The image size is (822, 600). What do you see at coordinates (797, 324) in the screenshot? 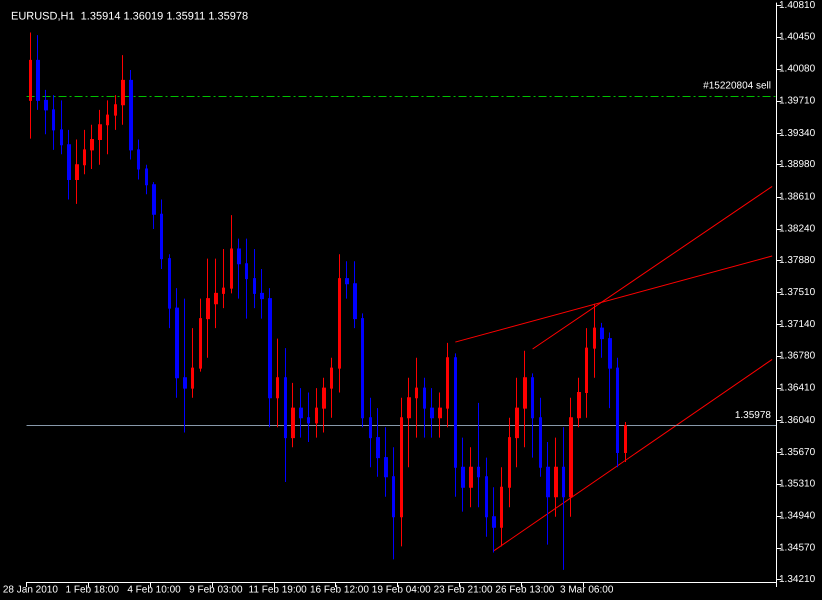
I see `y-tick-label: 1.37140` at bounding box center [797, 324].